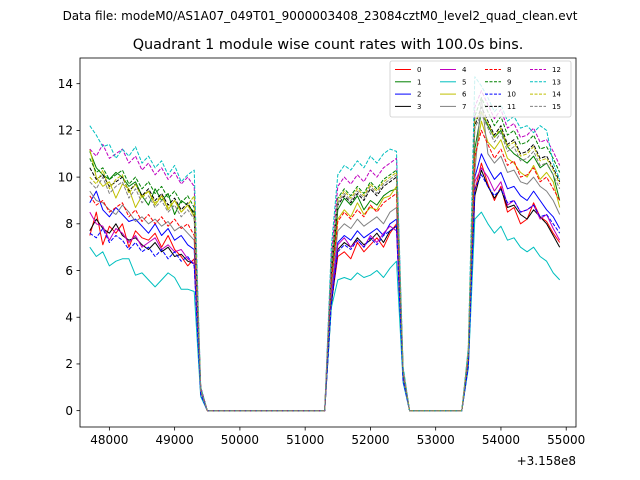 The image size is (640, 480). What do you see at coordinates (464, 95) in the screenshot?
I see `legend-label-6: 6` at bounding box center [464, 95].